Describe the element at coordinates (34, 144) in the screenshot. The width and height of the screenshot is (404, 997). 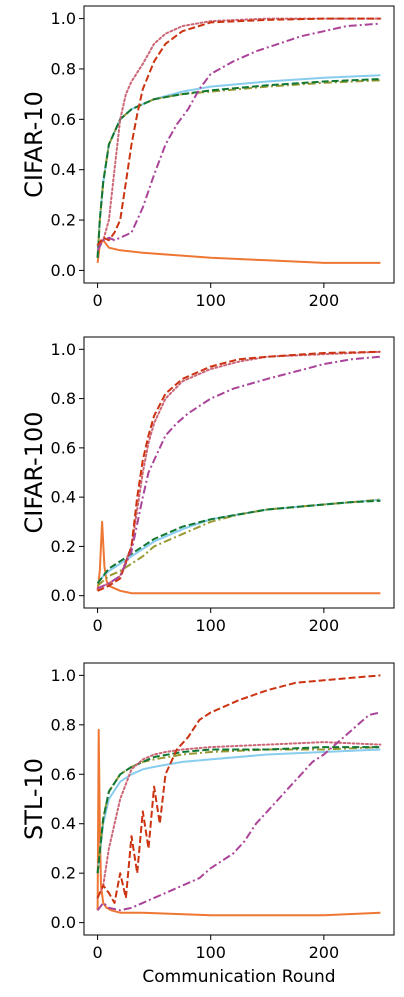
I see `y-axis-label: CIFAR-10` at that location.